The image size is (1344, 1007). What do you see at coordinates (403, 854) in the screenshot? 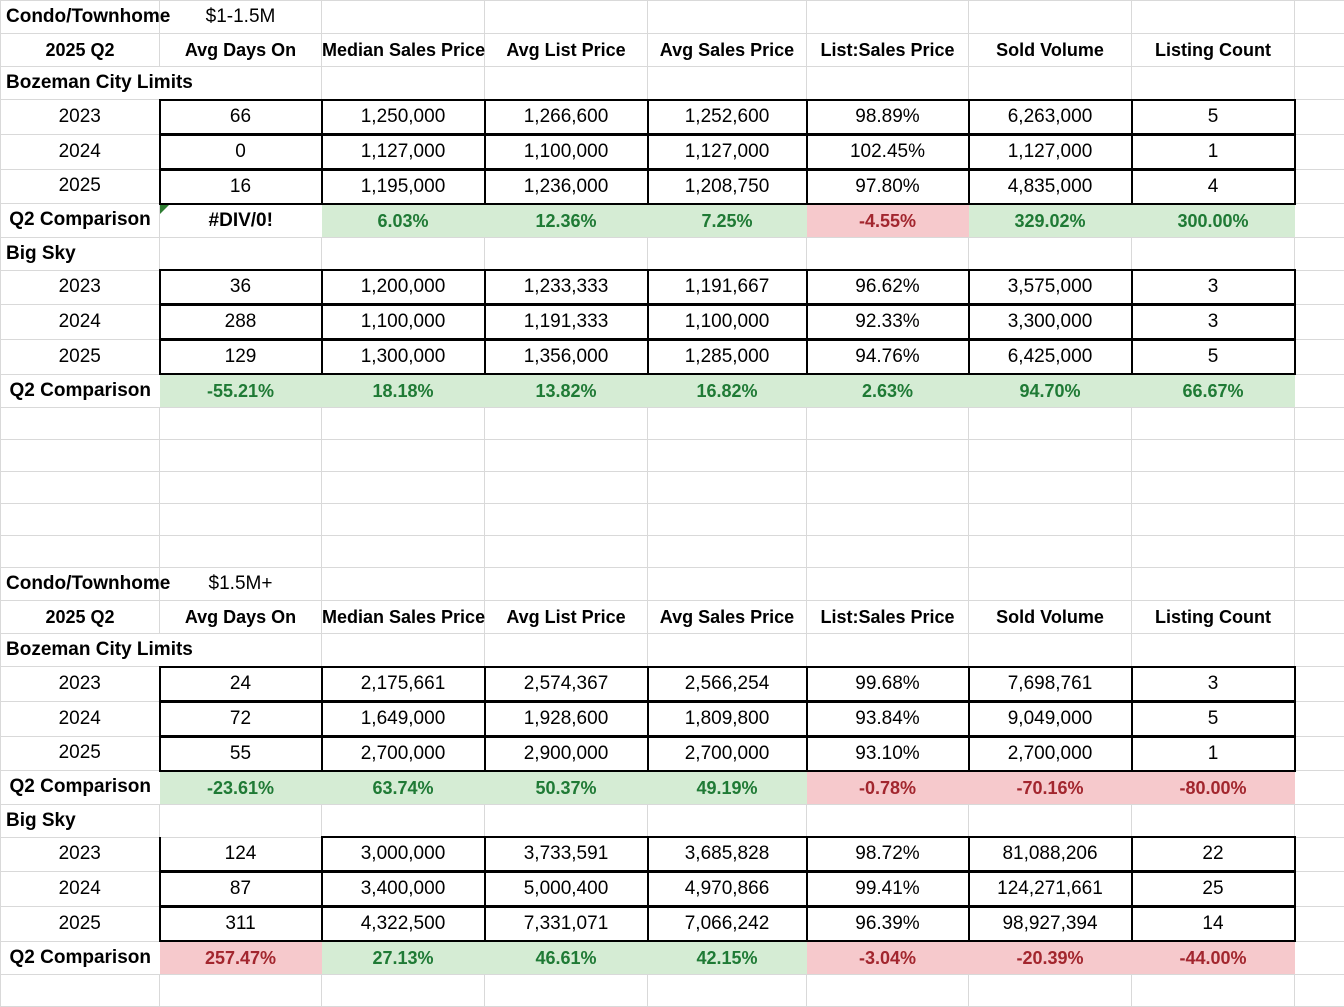
I see `data-cell: 3,000,000` at bounding box center [403, 854].